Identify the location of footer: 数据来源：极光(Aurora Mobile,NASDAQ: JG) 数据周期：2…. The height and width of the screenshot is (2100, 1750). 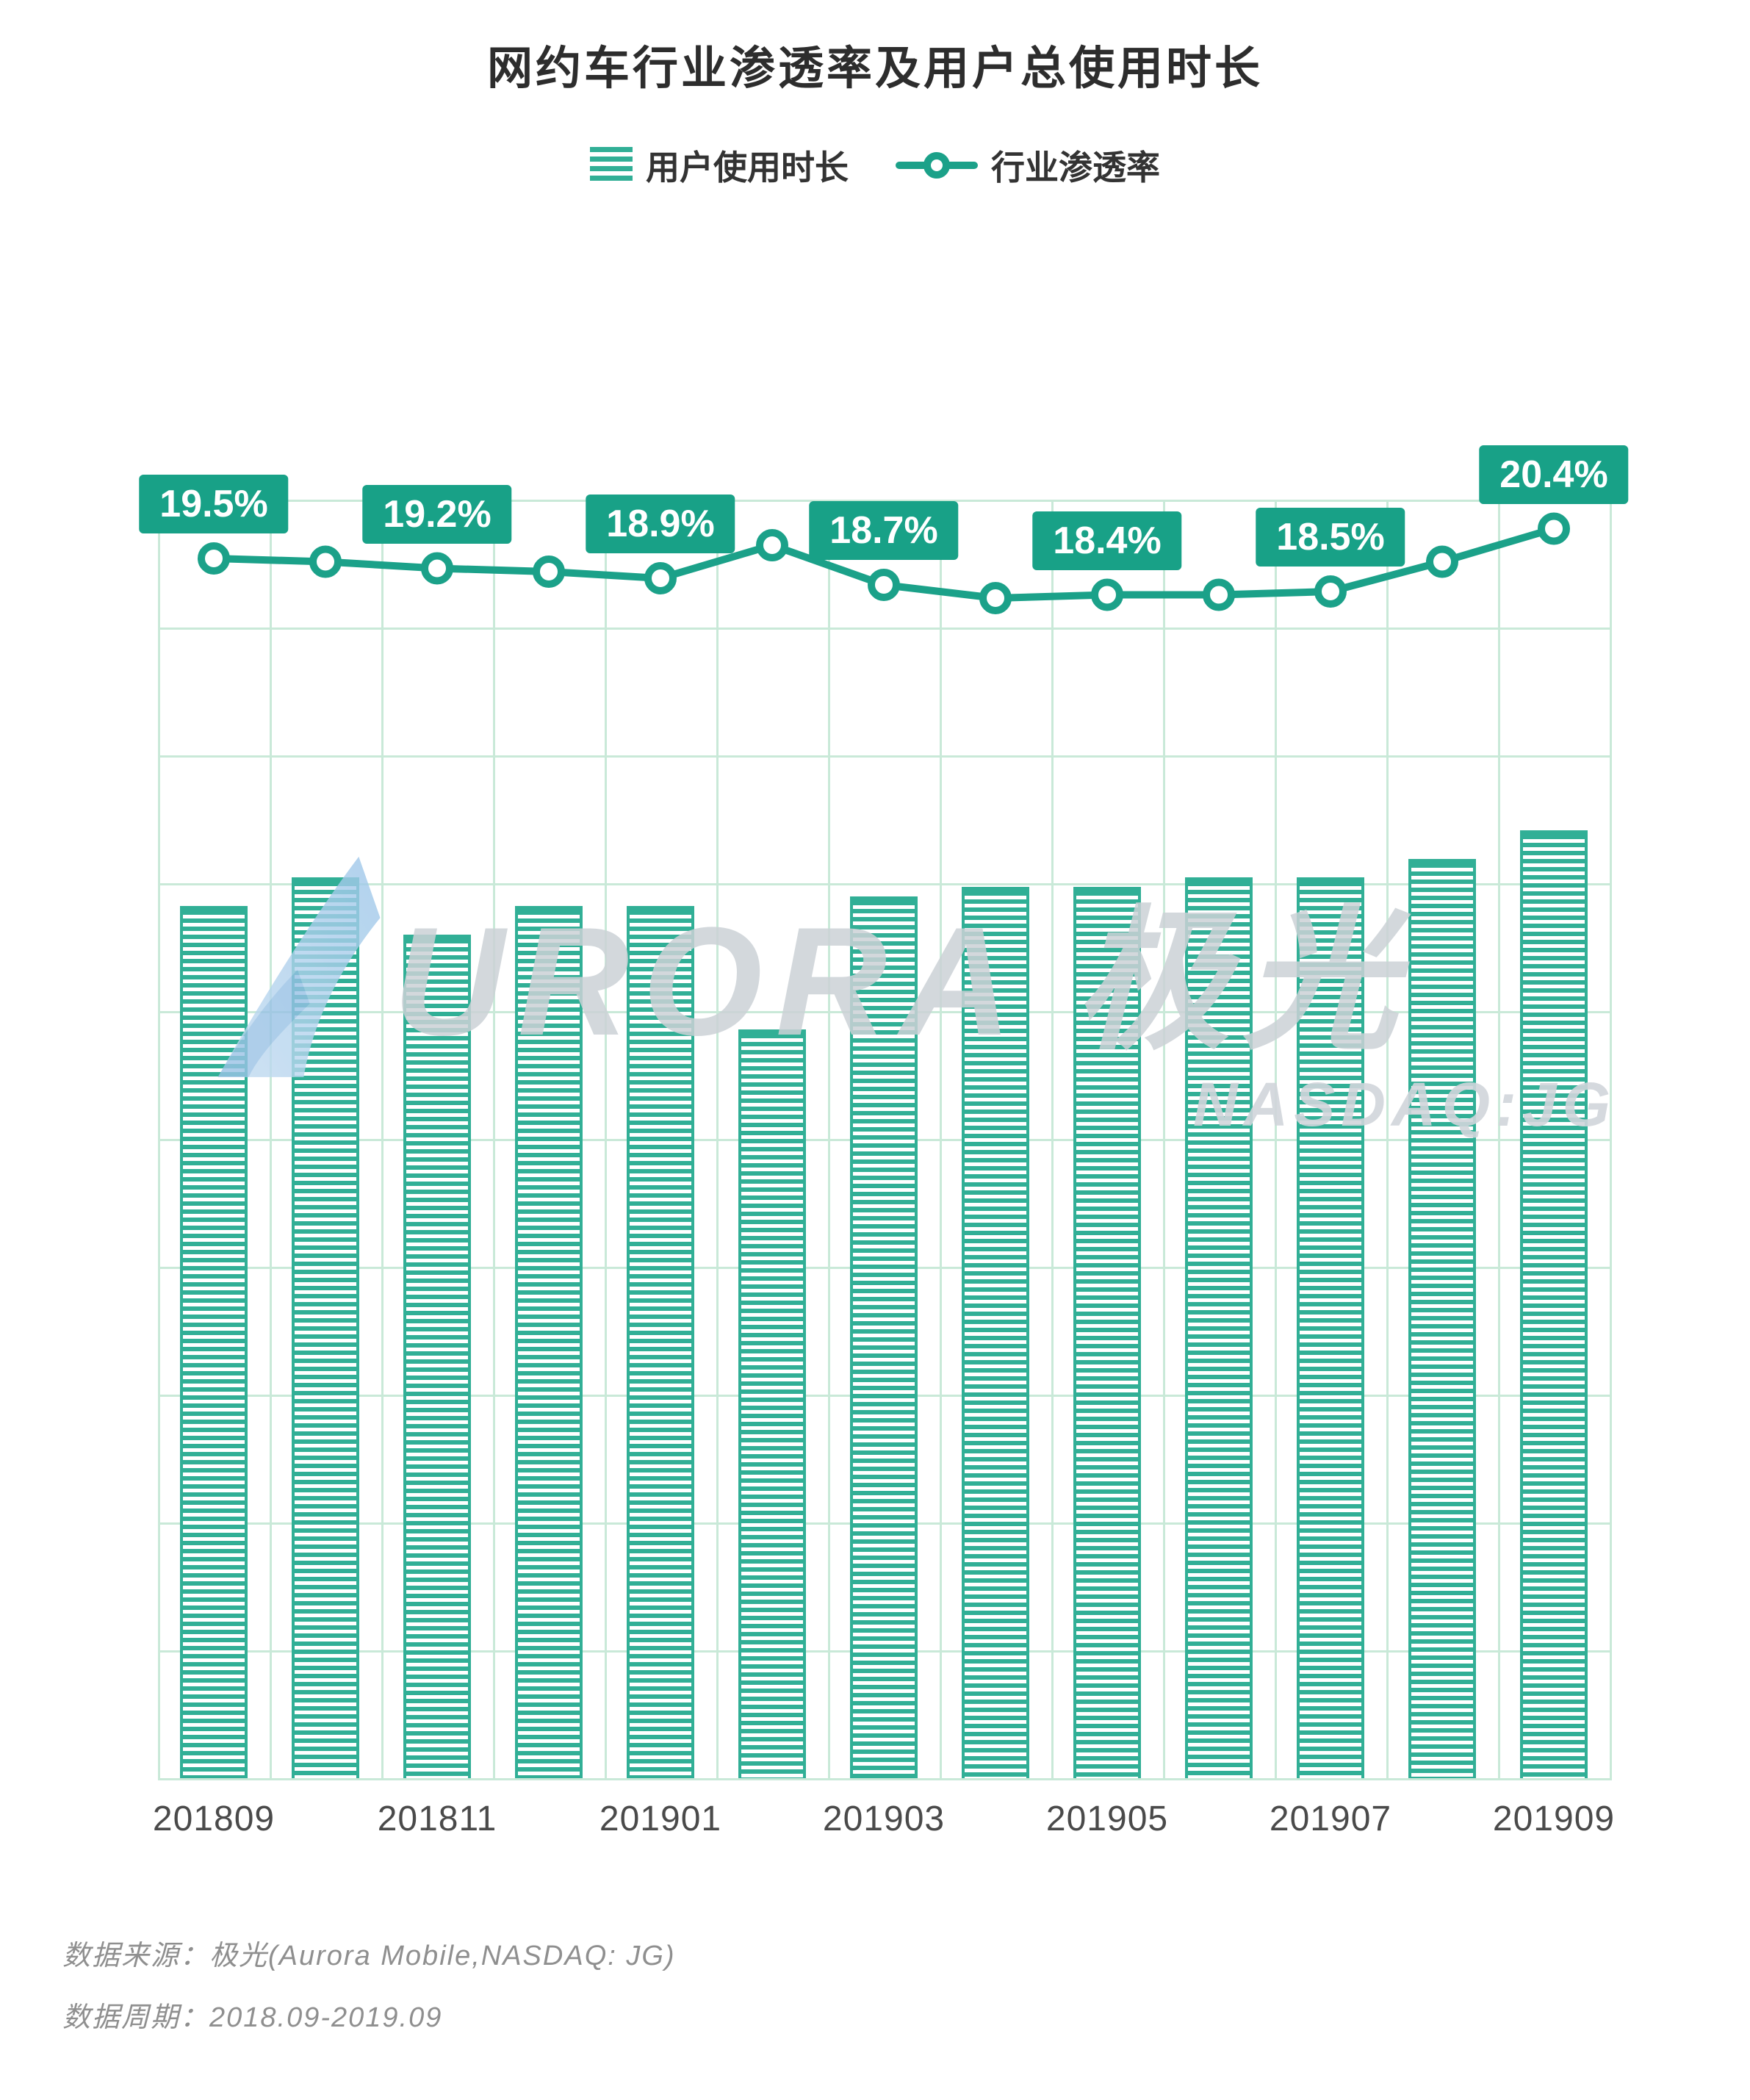
(369, 2000).